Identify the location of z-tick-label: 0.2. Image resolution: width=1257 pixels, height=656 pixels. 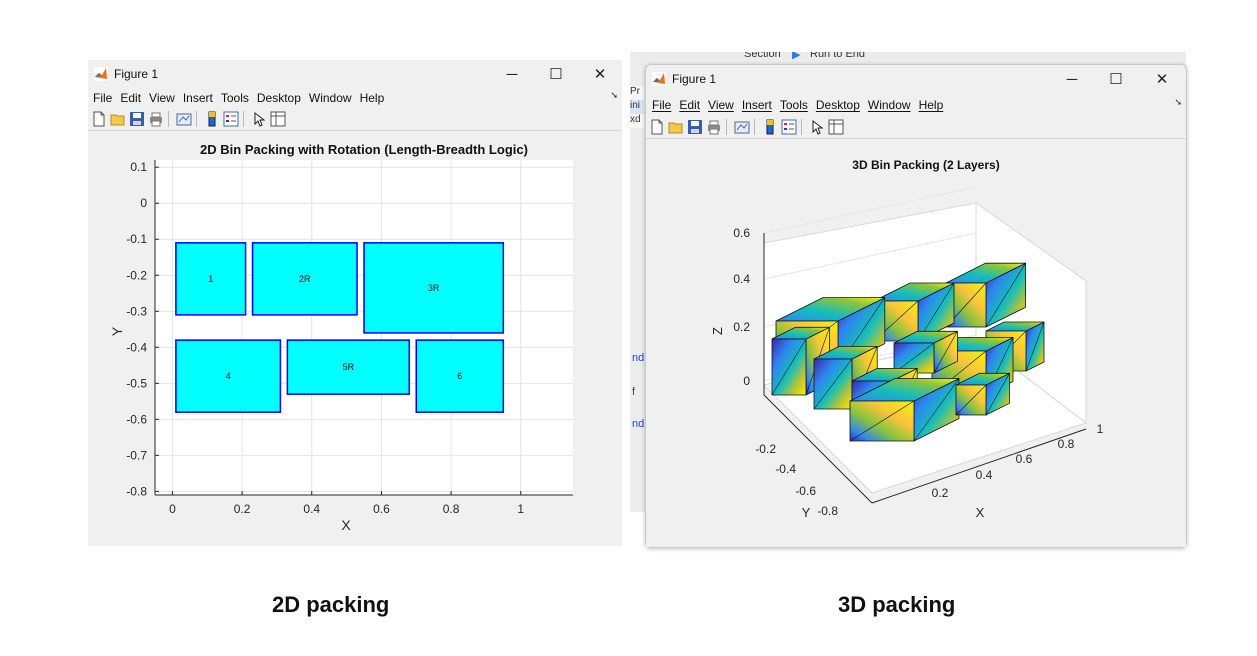
(741, 327).